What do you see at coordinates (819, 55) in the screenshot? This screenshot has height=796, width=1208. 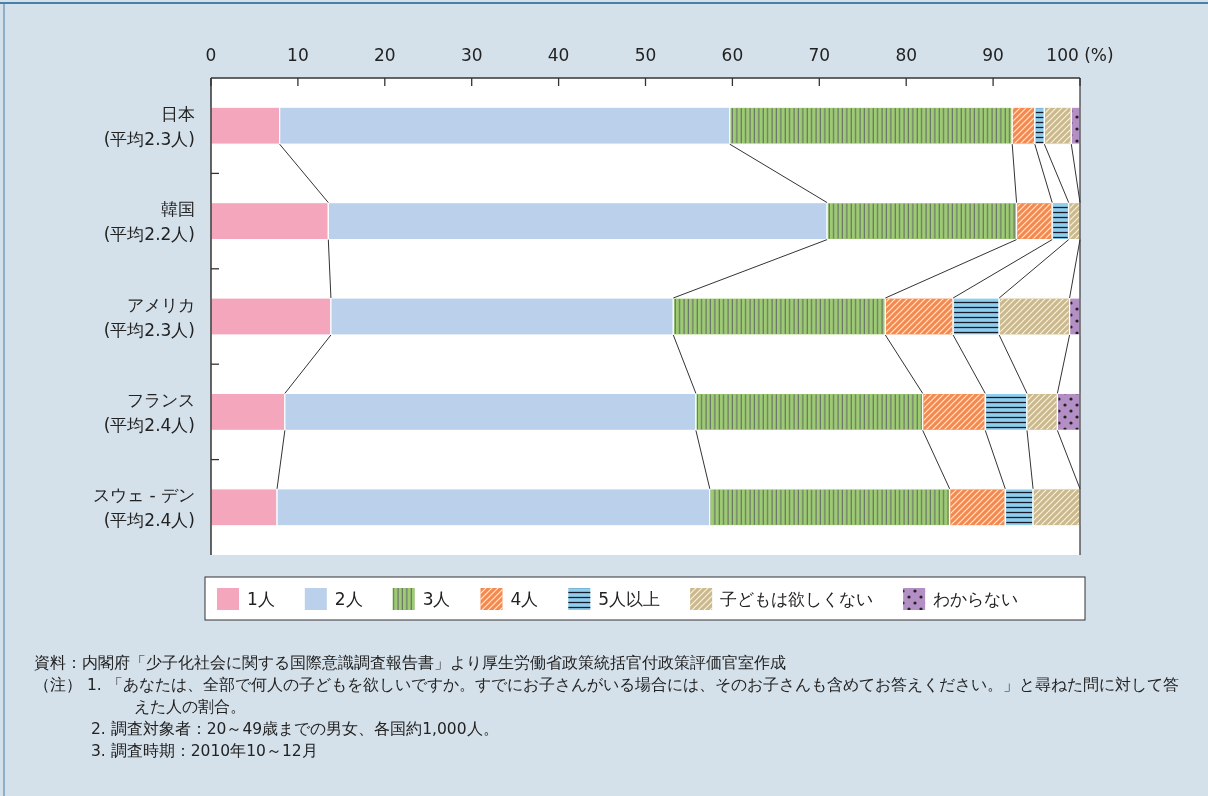 I see `x-tick-label: 70` at bounding box center [819, 55].